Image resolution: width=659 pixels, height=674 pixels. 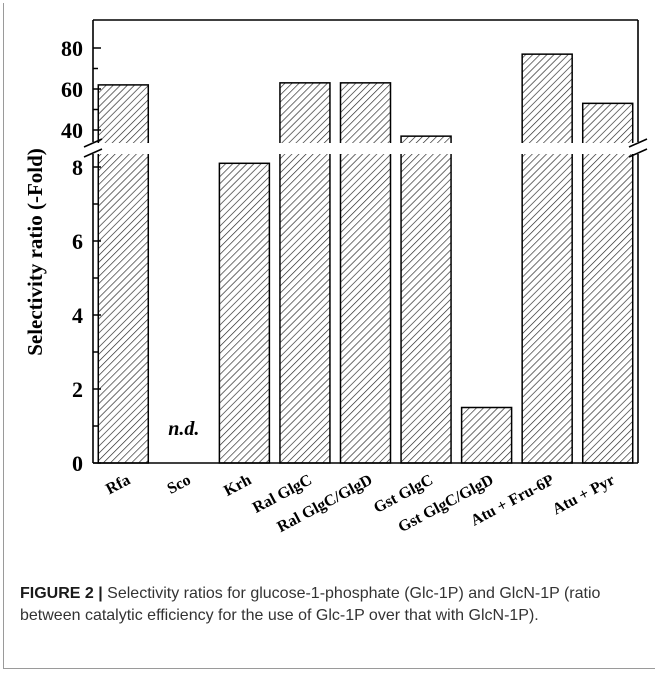 I want to click on x-tick-label: Sco, so click(x=179, y=485).